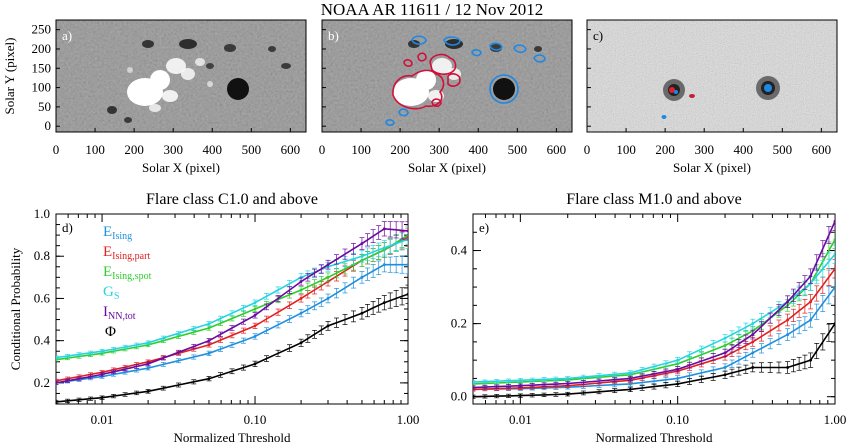  Describe the element at coordinates (42, 29) in the screenshot. I see `map-y-tick-label: 250` at that location.